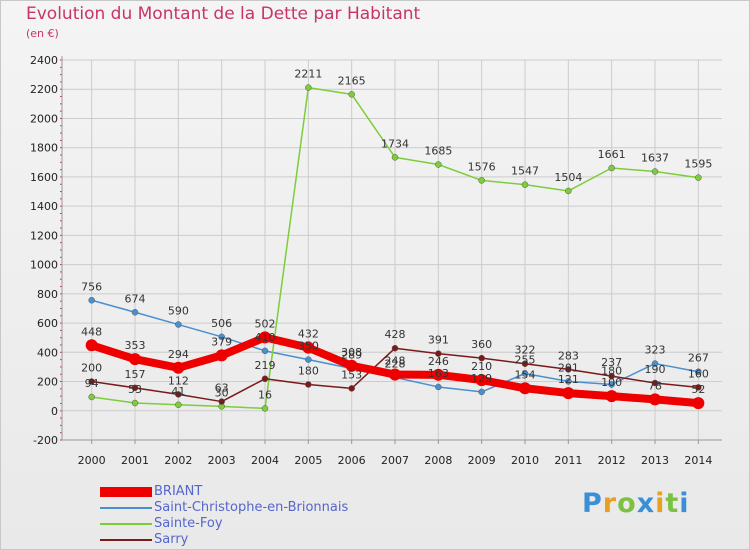 This screenshot has width=750, height=550. Describe the element at coordinates (47, 323) in the screenshot. I see `y-tick-label: 600` at that location.